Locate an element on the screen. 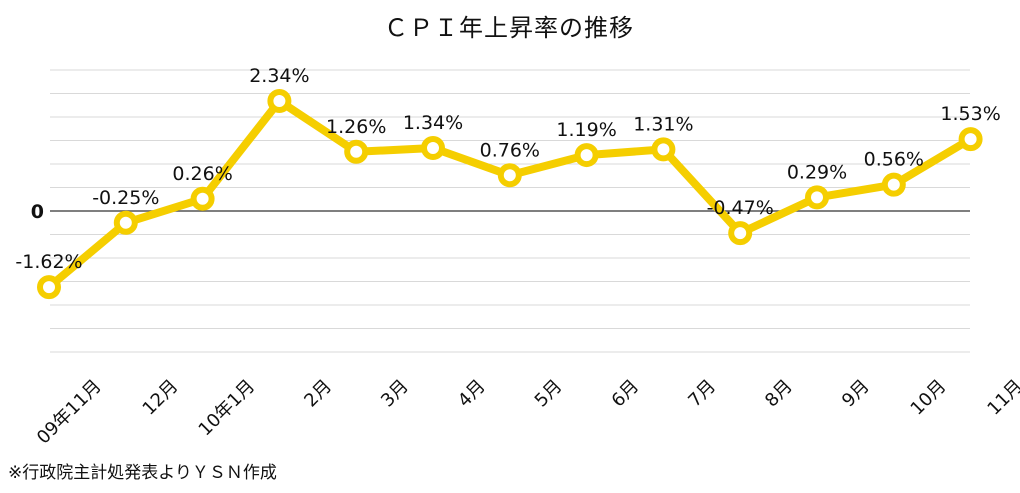 This screenshot has height=493, width=1020. x-tick-label: 09年11月 is located at coordinates (69, 412).